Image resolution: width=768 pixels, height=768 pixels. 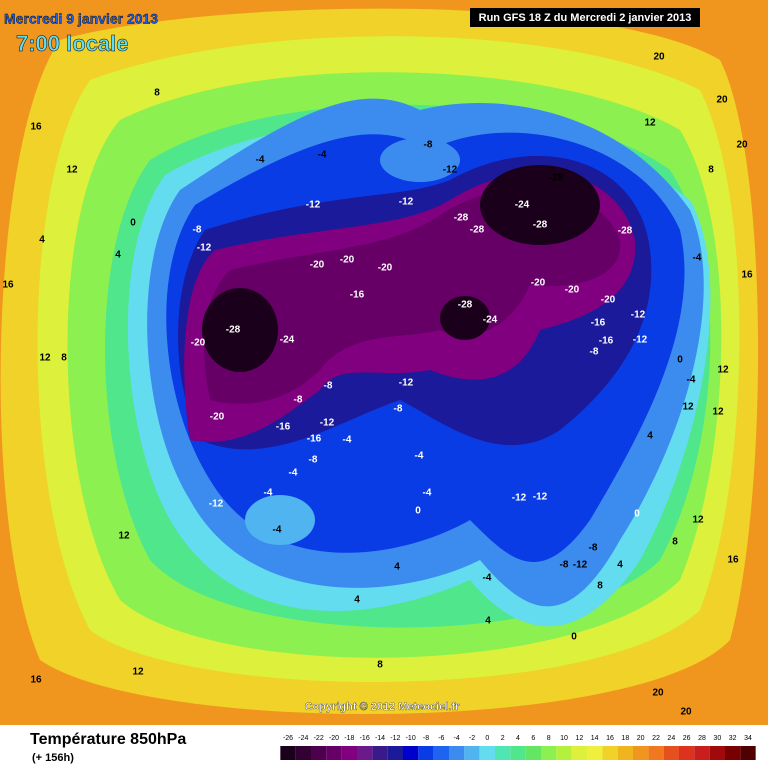 What do you see at coordinates (441, 738) in the screenshot?
I see `legend-tick-label: -6` at bounding box center [441, 738].